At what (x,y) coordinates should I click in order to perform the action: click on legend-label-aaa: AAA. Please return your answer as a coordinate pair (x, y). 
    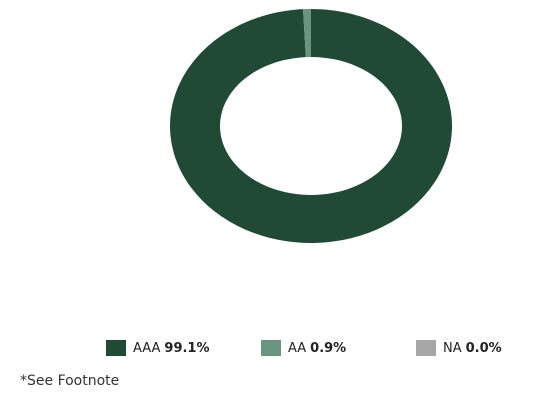
    Looking at the image, I should click on (147, 348).